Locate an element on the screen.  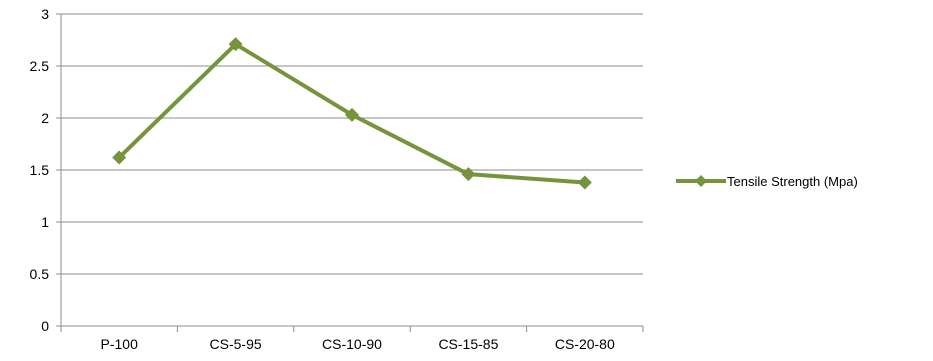
y-tick-label: 2.5 is located at coordinates (40, 66).